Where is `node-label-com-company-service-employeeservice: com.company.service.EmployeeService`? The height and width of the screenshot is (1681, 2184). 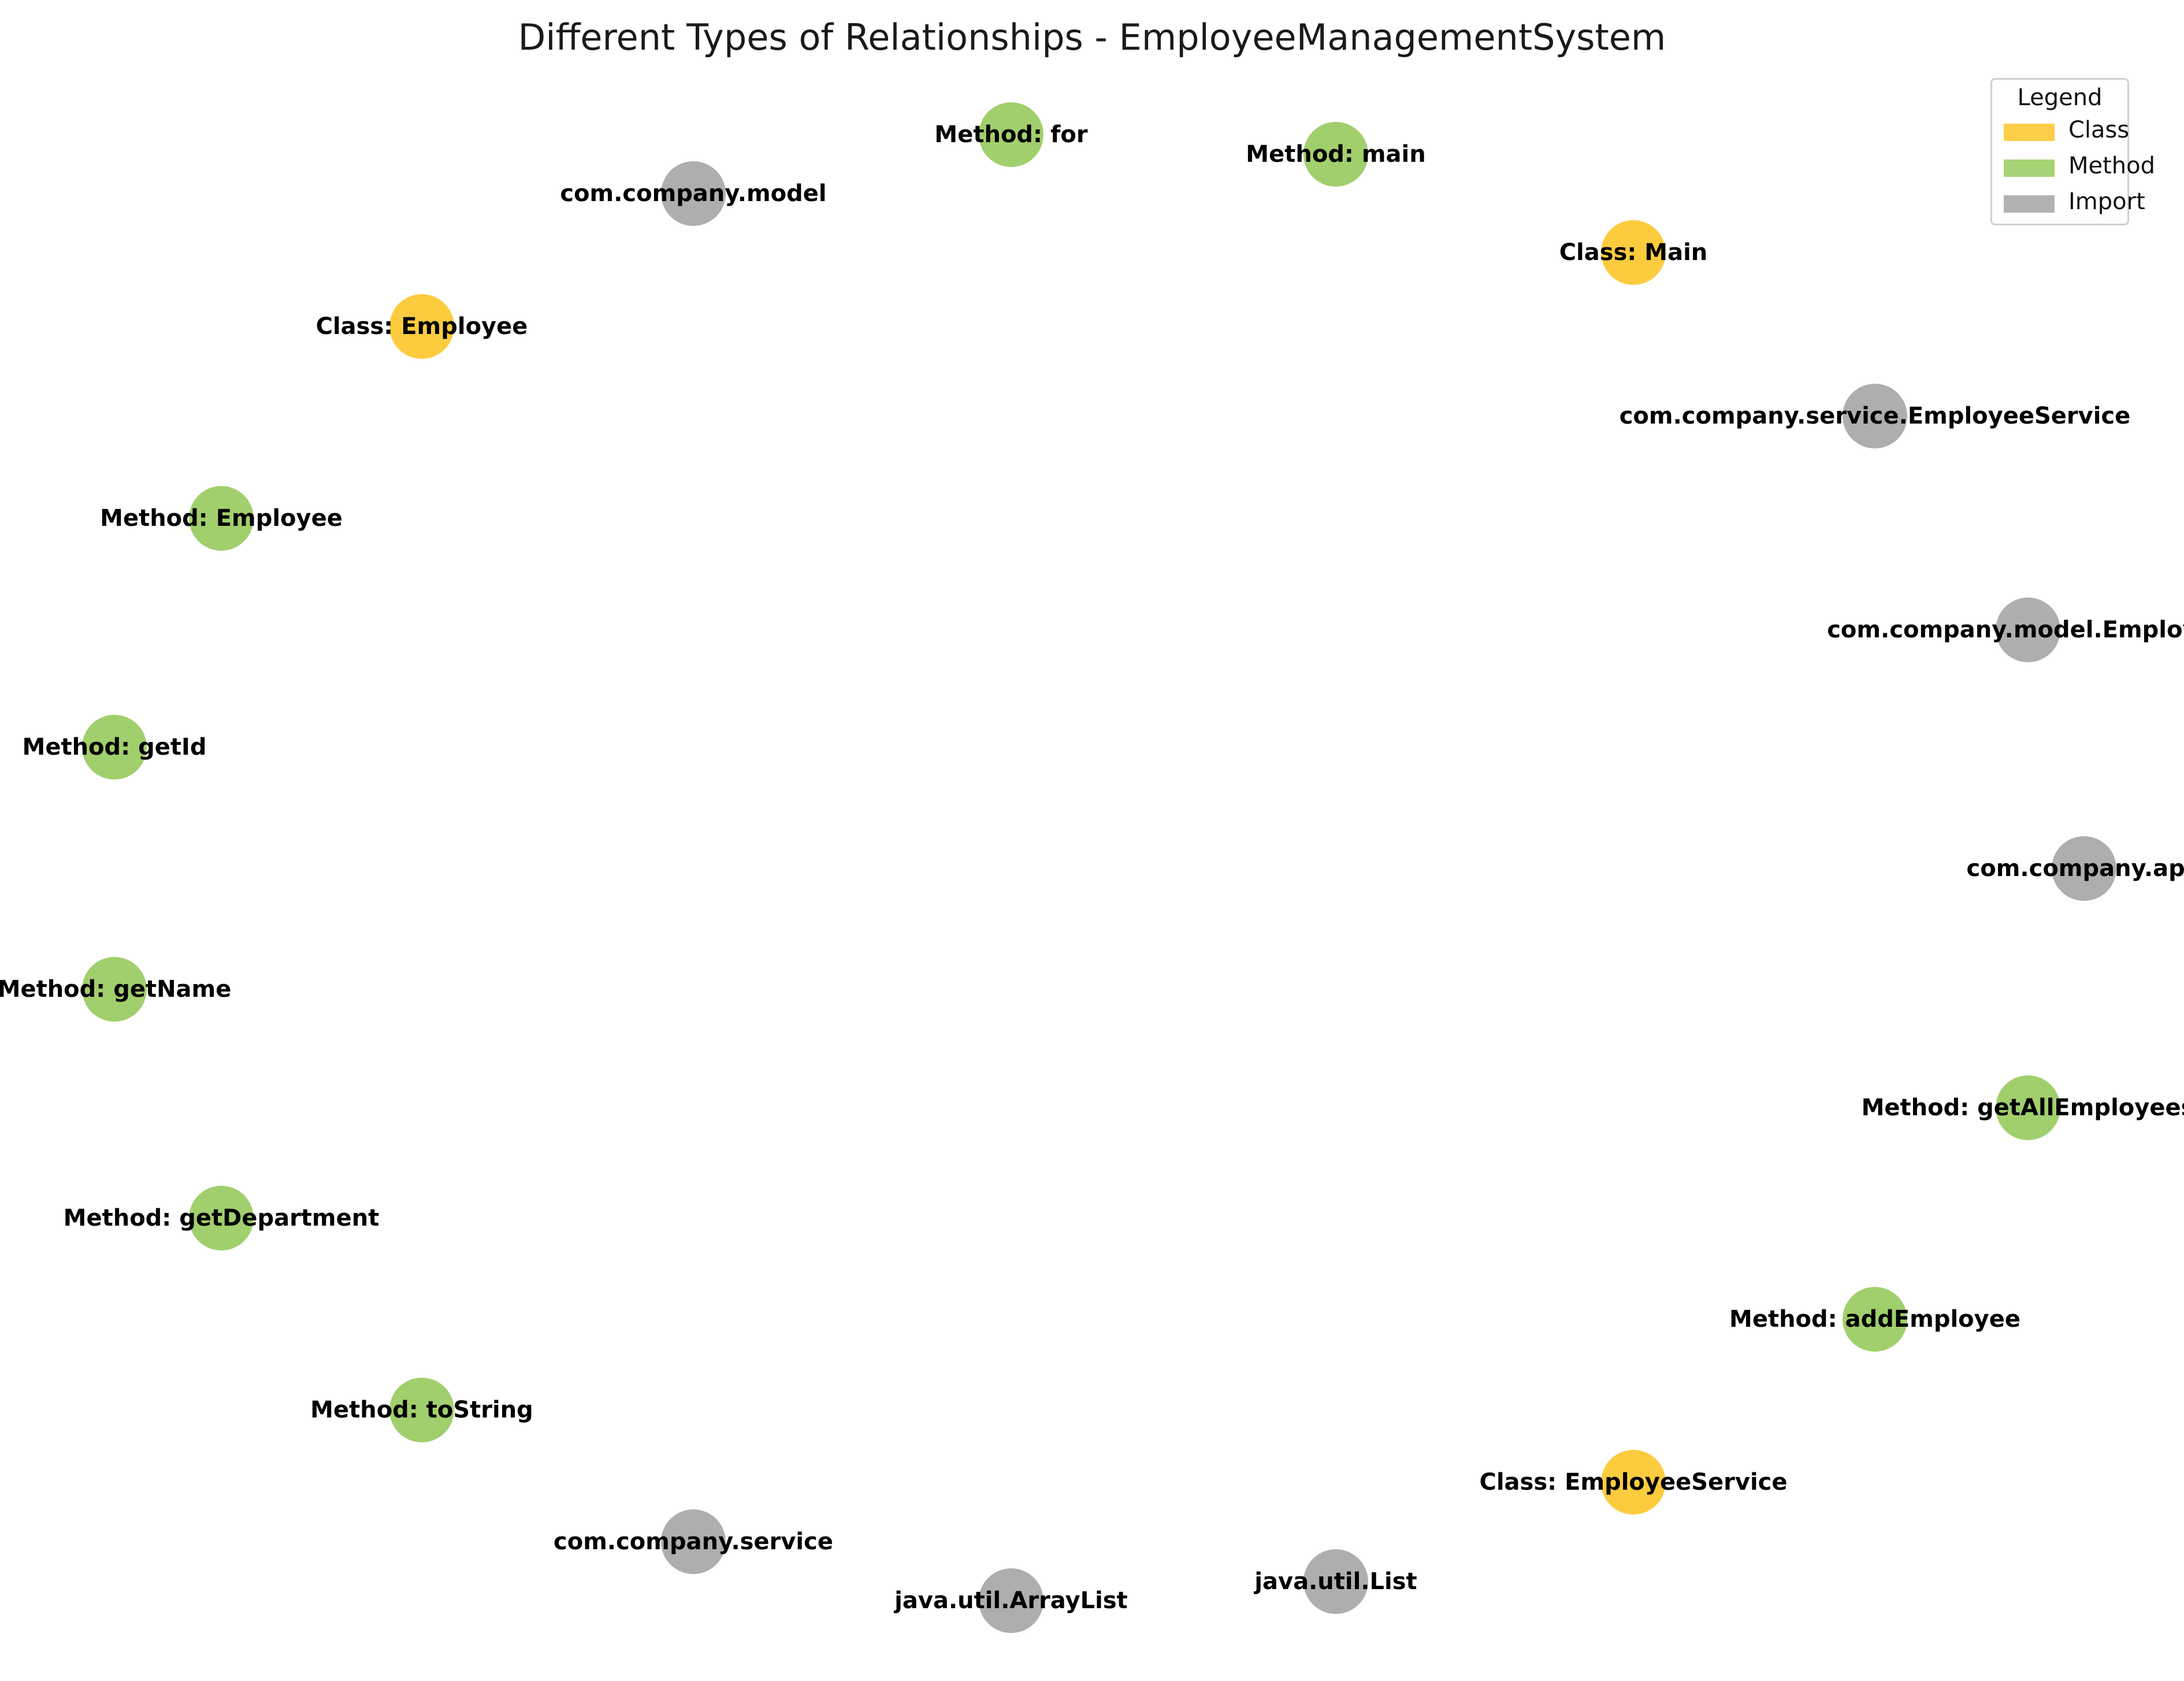 node-label-com-company-service-employeeservice: com.company.service.EmployeeService is located at coordinates (1875, 416).